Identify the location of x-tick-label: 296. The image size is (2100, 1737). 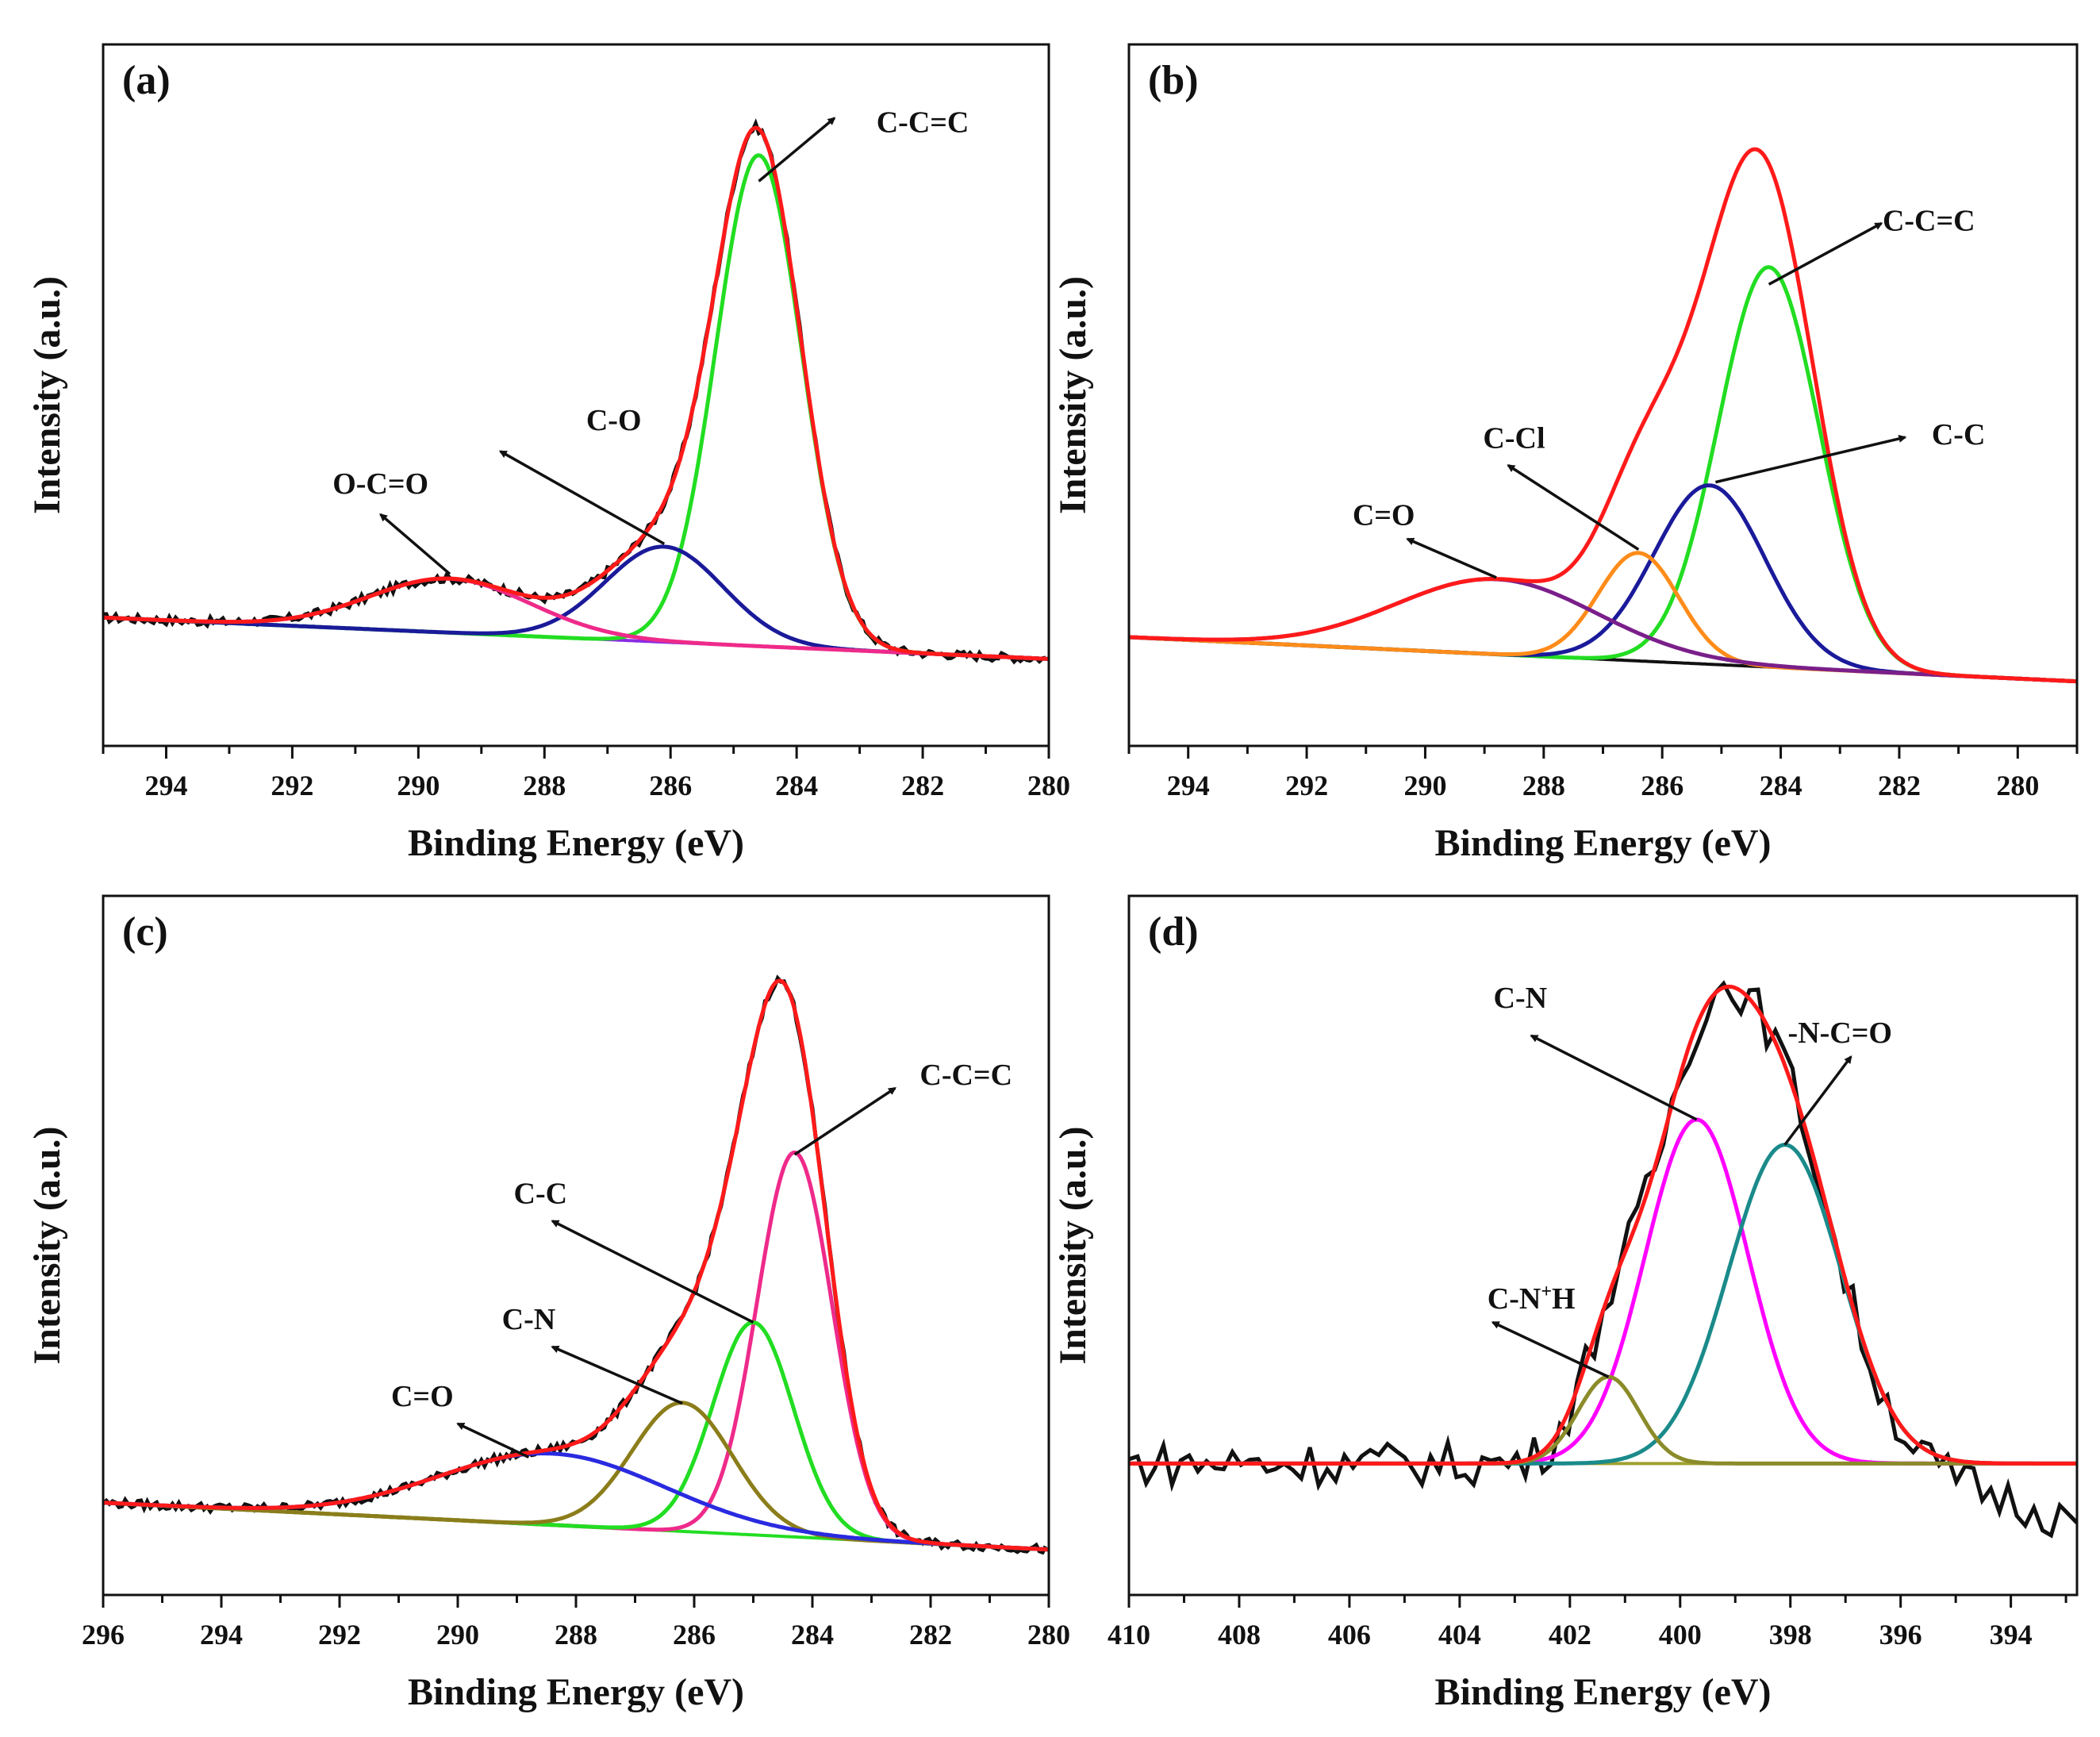
(104, 1635).